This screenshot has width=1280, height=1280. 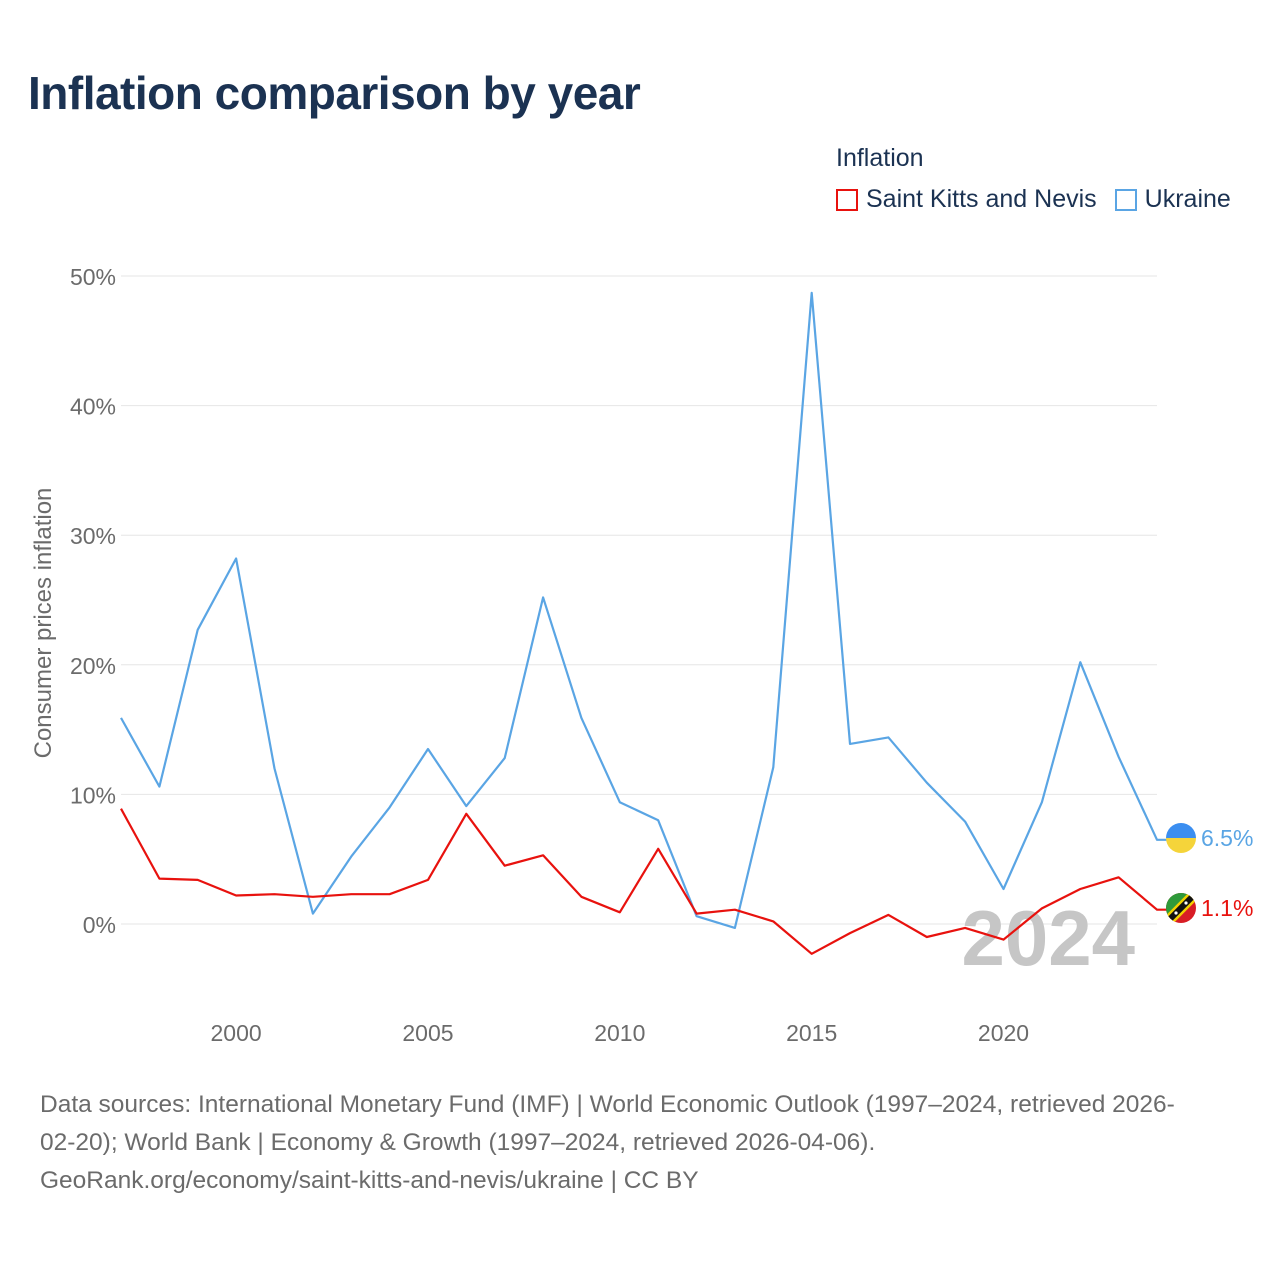 What do you see at coordinates (93, 666) in the screenshot?
I see `y-tick-label: 20%` at bounding box center [93, 666].